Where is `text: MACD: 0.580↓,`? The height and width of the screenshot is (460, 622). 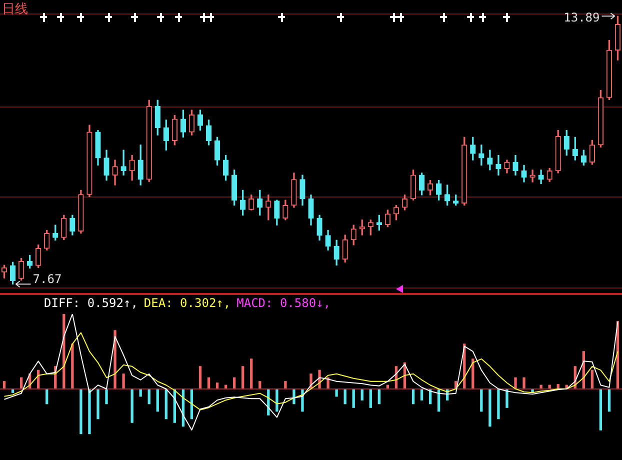 text: MACD: 0.580↓, is located at coordinates (283, 303).